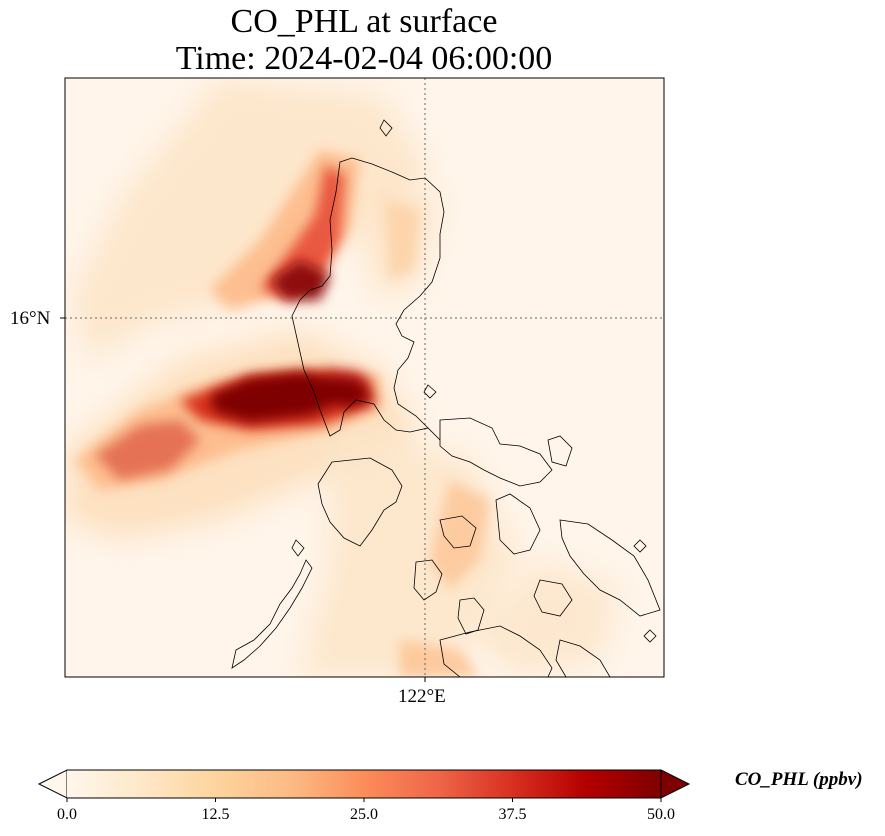 The height and width of the screenshot is (836, 885). Describe the element at coordinates (360, 502) in the screenshot. I see `mindoro-coast` at that location.